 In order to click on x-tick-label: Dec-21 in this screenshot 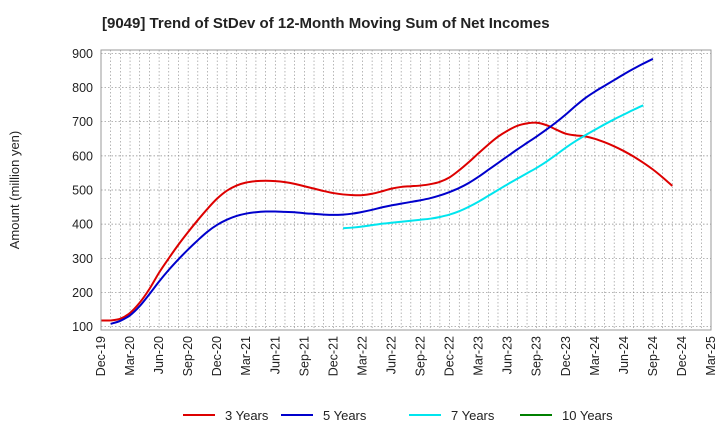, I will do `click(333, 356)`.